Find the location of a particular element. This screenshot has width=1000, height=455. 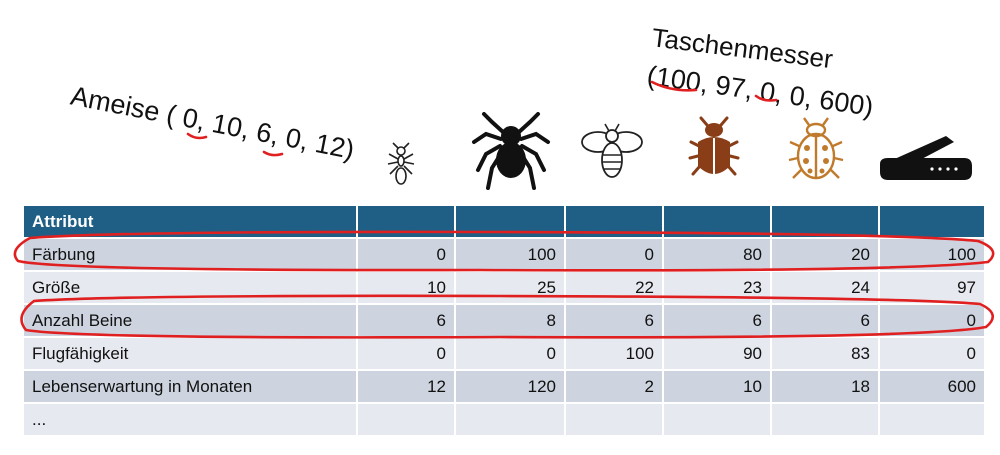

value-cell: 90 is located at coordinates (717, 354).